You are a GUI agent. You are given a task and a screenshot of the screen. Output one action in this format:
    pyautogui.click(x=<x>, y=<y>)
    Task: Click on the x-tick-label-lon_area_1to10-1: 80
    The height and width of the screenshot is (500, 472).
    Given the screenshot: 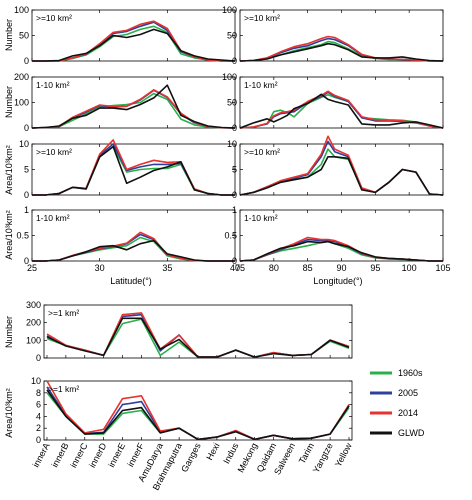 What is the action you would take?
    pyautogui.click(x=274, y=268)
    